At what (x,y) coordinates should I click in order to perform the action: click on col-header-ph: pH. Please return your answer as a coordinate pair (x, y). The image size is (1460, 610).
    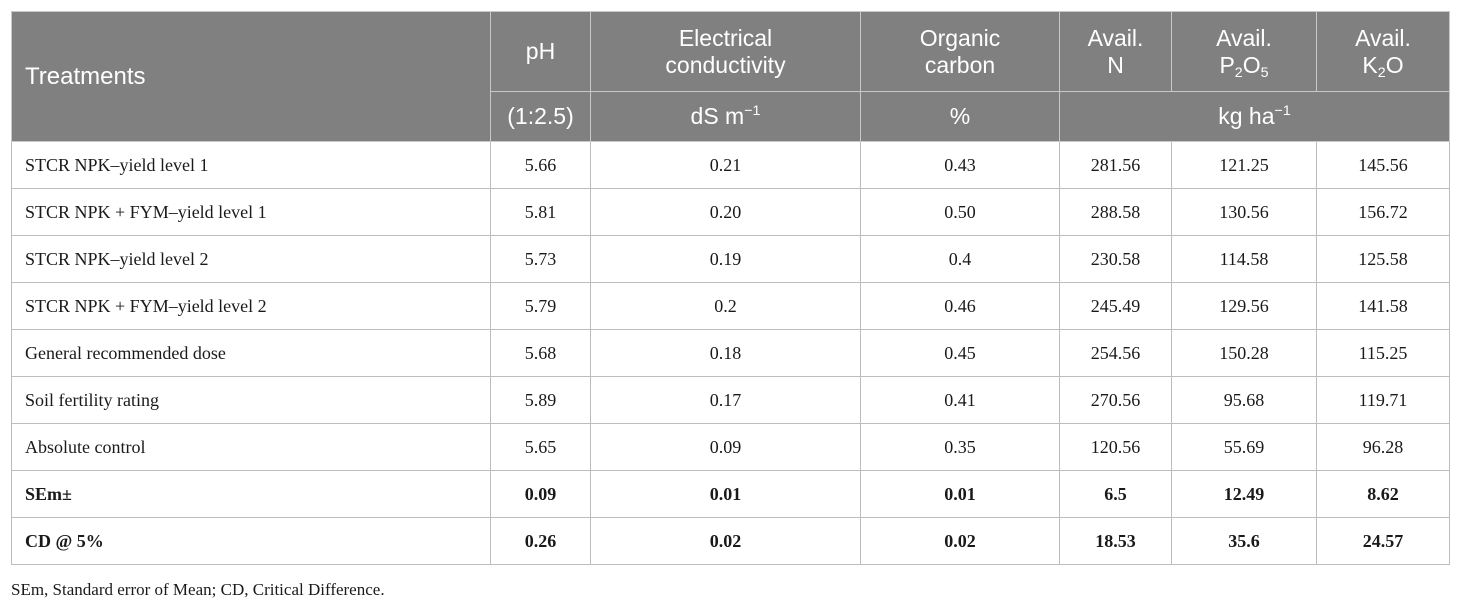
    Looking at the image, I should click on (540, 51).